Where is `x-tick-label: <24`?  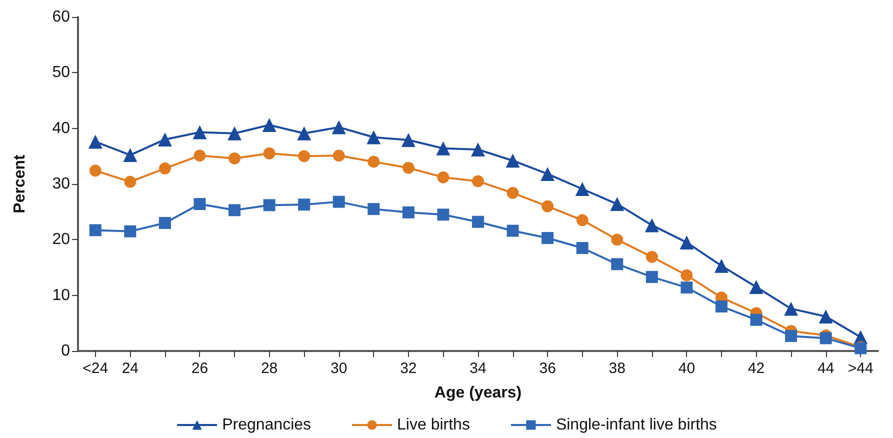
x-tick-label: <24 is located at coordinates (95, 368).